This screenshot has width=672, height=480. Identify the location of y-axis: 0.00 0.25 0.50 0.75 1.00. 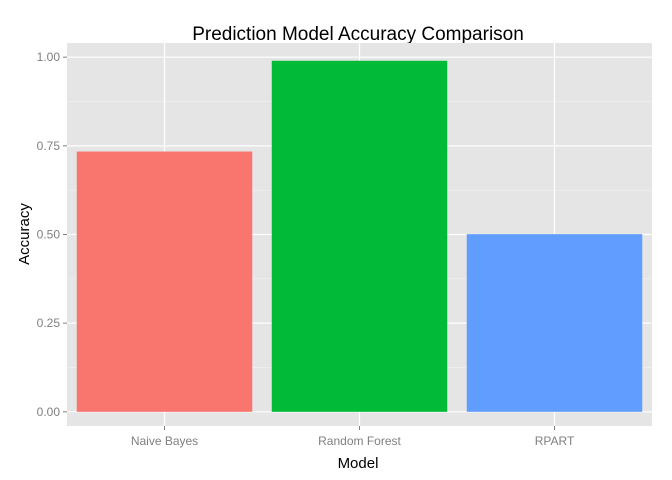
(52, 234).